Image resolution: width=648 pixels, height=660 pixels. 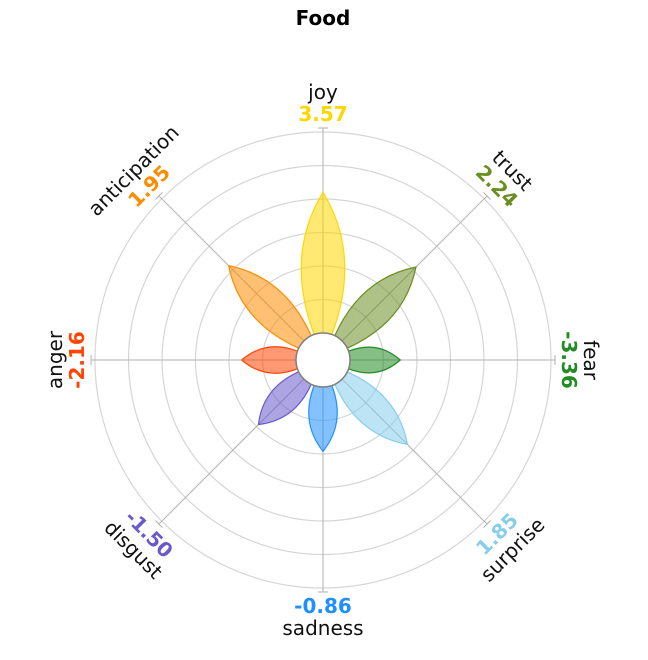 I want to click on spoke-tick-trust, so click(x=487, y=196).